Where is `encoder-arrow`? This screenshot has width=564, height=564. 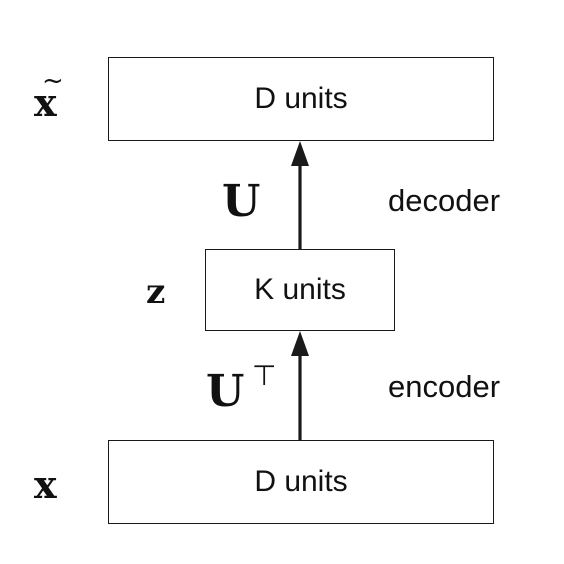
encoder-arrow is located at coordinates (300, 385).